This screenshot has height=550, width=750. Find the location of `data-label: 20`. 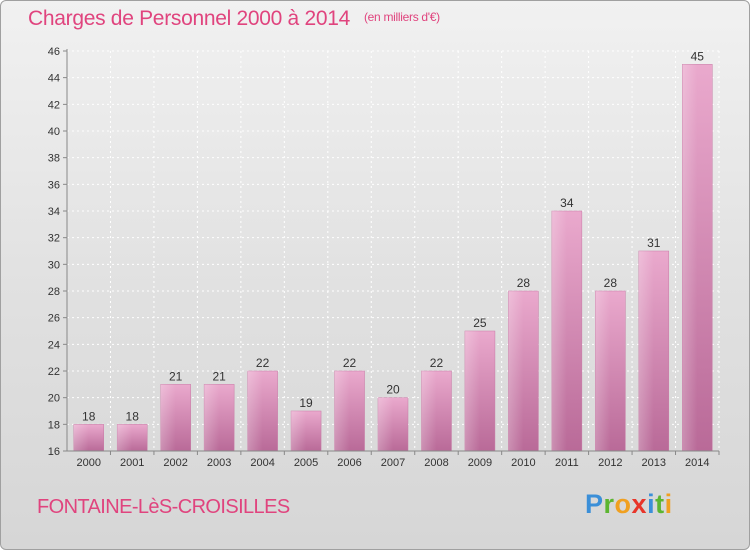

data-label: 20 is located at coordinates (393, 390).